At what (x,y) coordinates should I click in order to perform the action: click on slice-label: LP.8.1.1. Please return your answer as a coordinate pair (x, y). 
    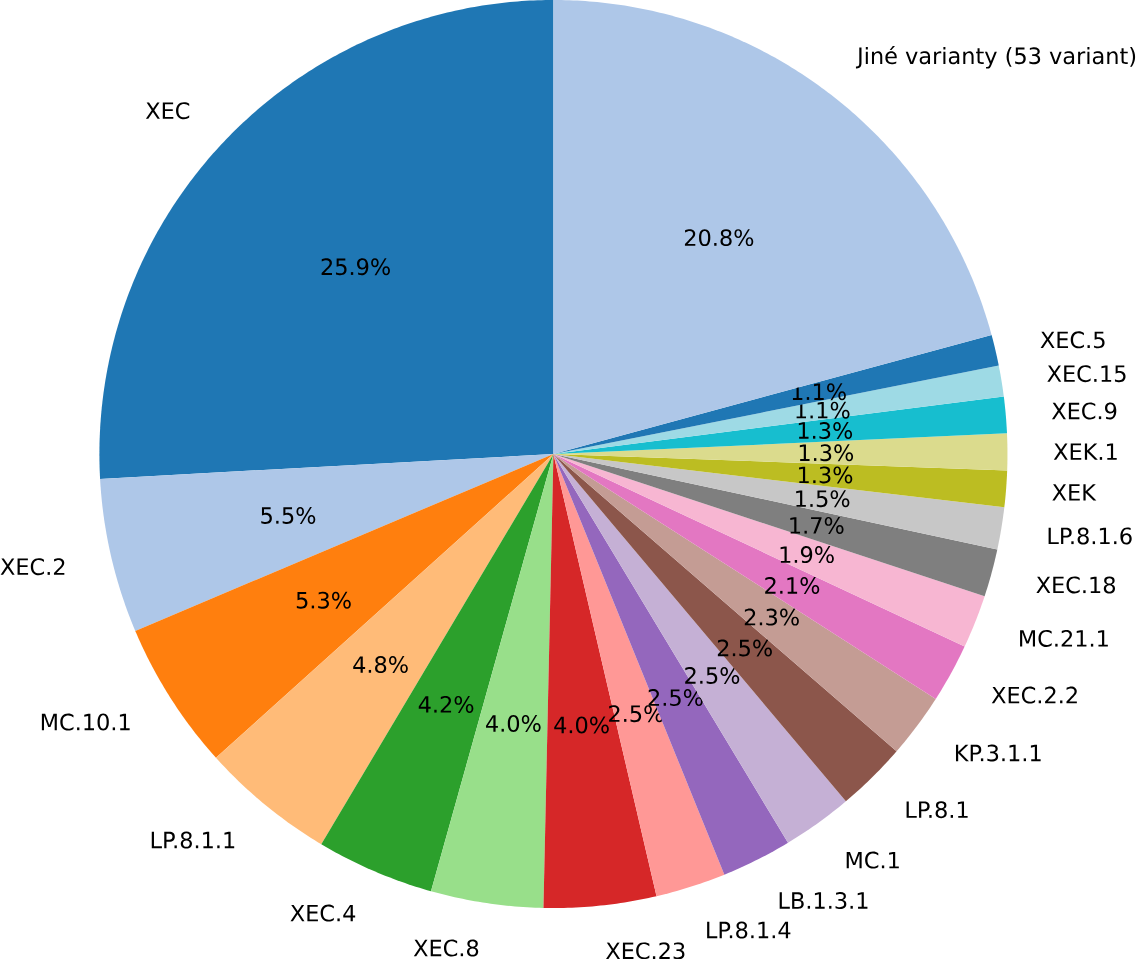
    Looking at the image, I should click on (193, 840).